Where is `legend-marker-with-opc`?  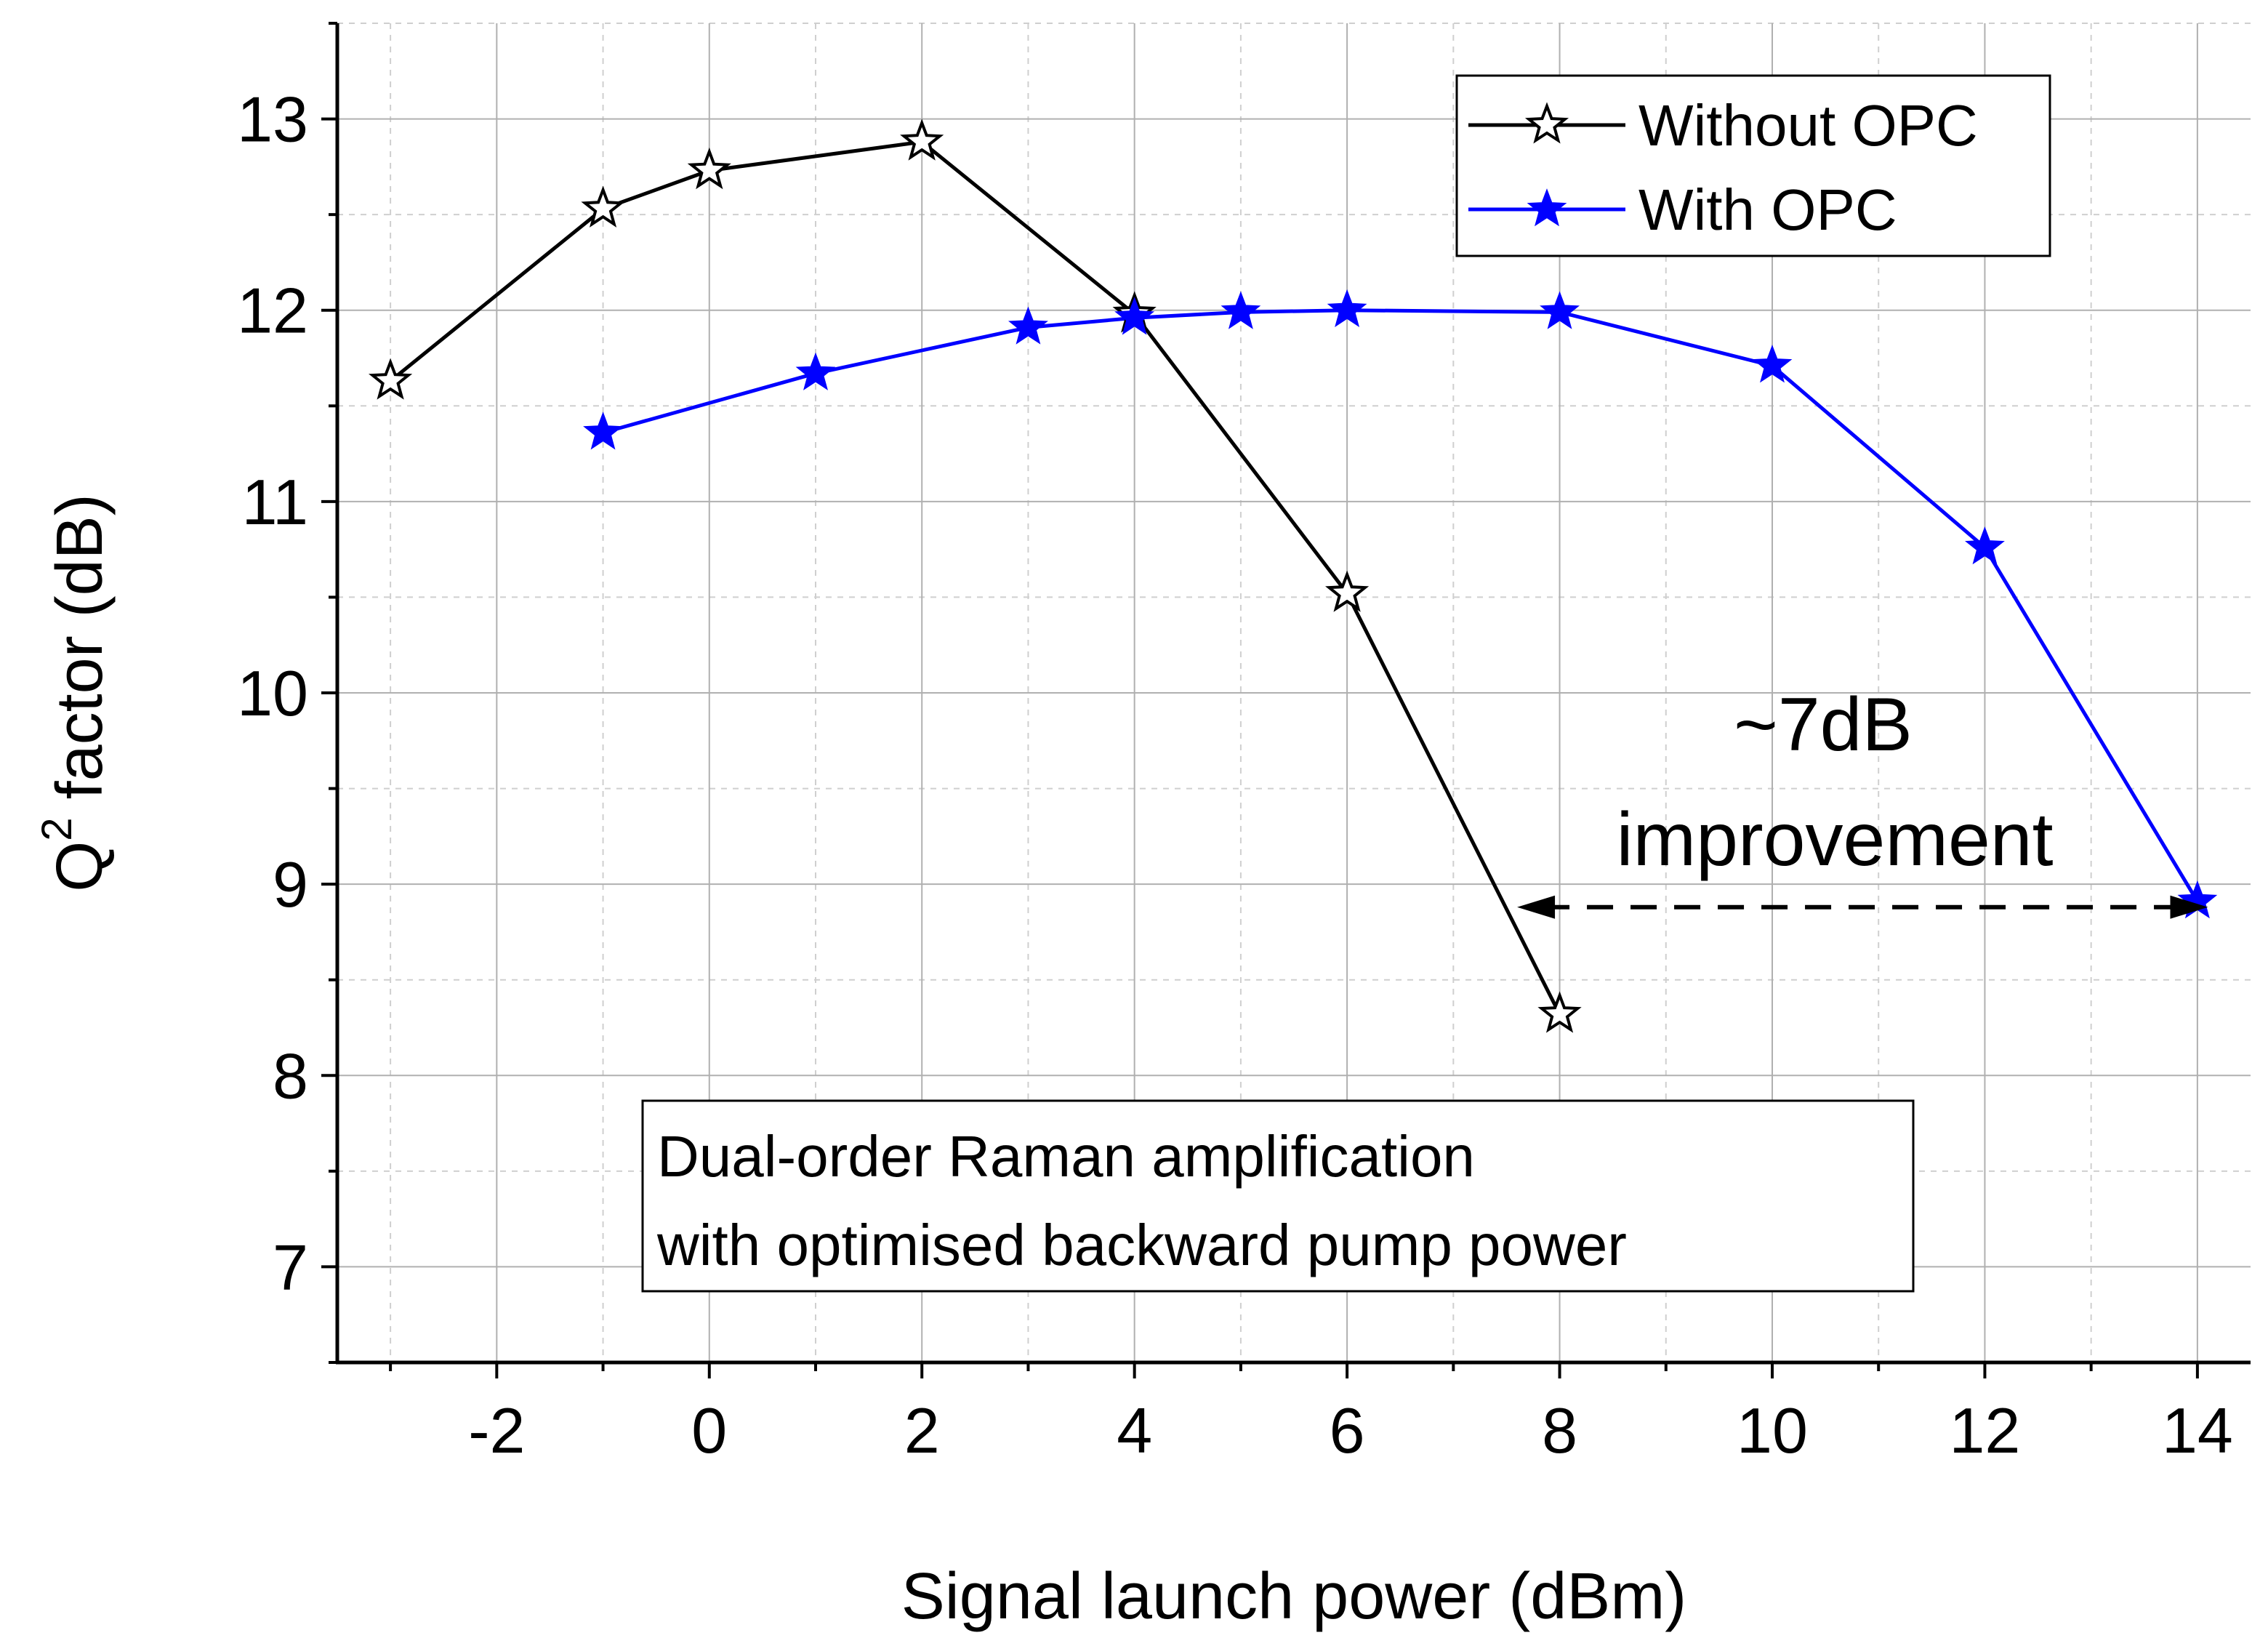
legend-marker-with-opc is located at coordinates (1547, 207).